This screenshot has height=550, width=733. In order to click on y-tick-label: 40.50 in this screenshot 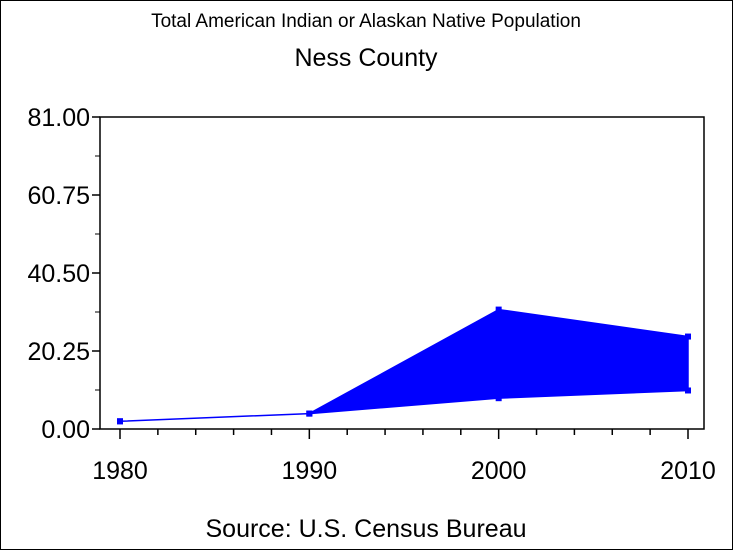, I will do `click(58, 274)`.